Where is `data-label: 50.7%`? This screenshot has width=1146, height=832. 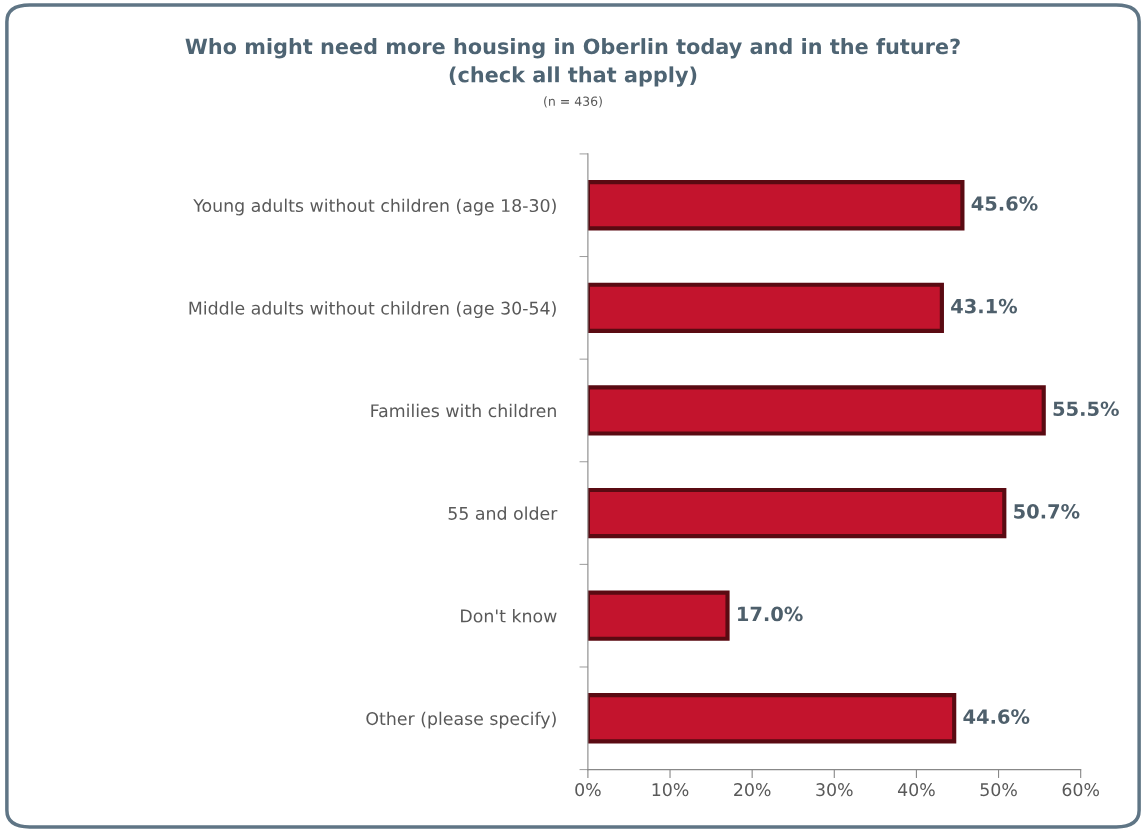 data-label: 50.7% is located at coordinates (1047, 511).